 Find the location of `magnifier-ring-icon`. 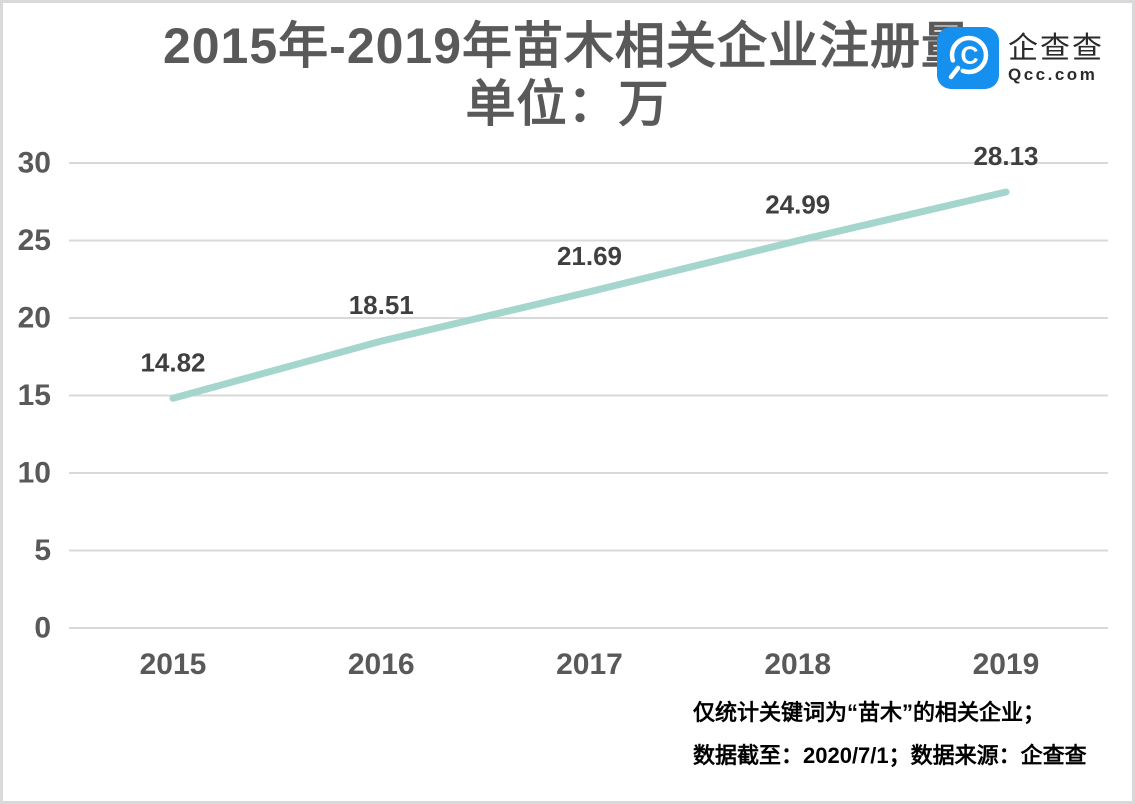

magnifier-ring-icon is located at coordinates (969, 55).